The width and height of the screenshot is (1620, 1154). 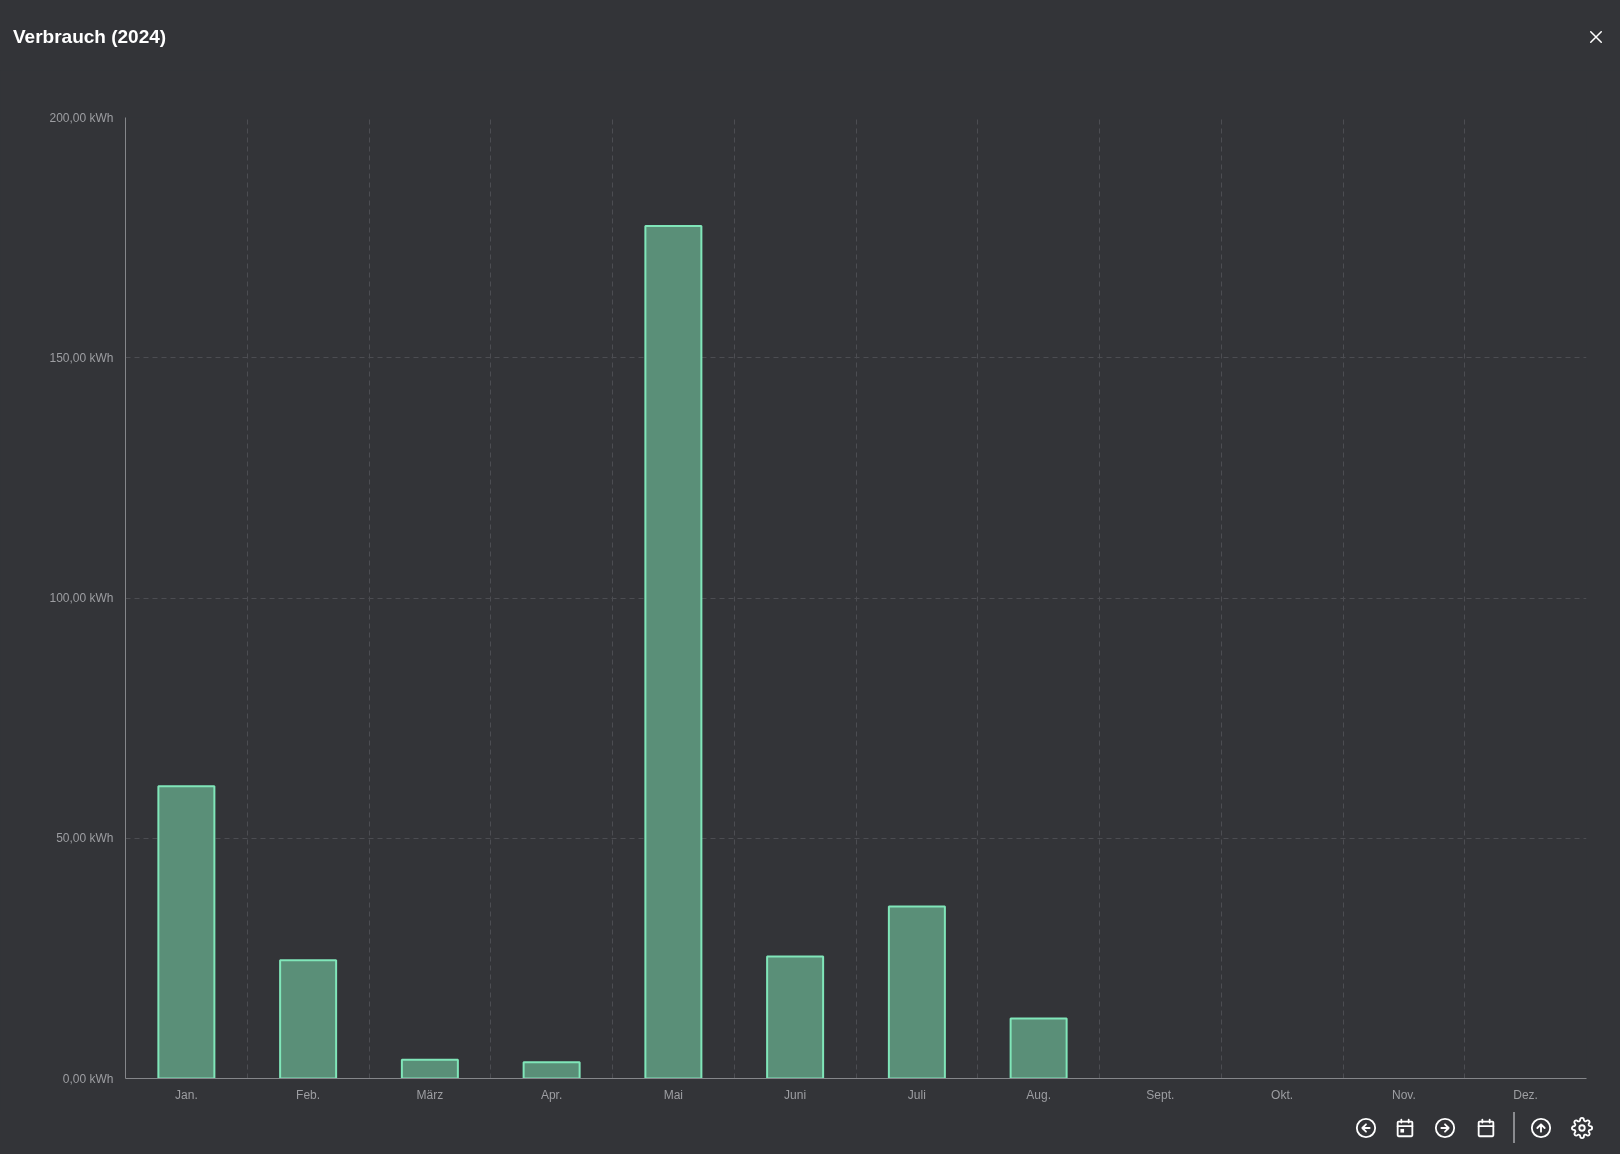 What do you see at coordinates (85, 838) in the screenshot?
I see `y-tick-label: 50,00 kWh` at bounding box center [85, 838].